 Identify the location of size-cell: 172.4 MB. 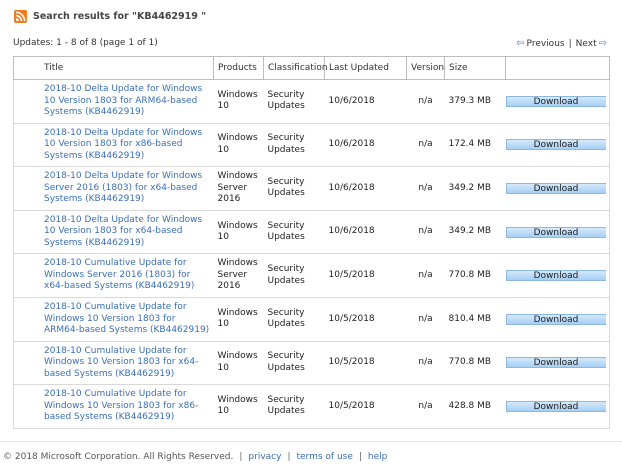
(475, 145).